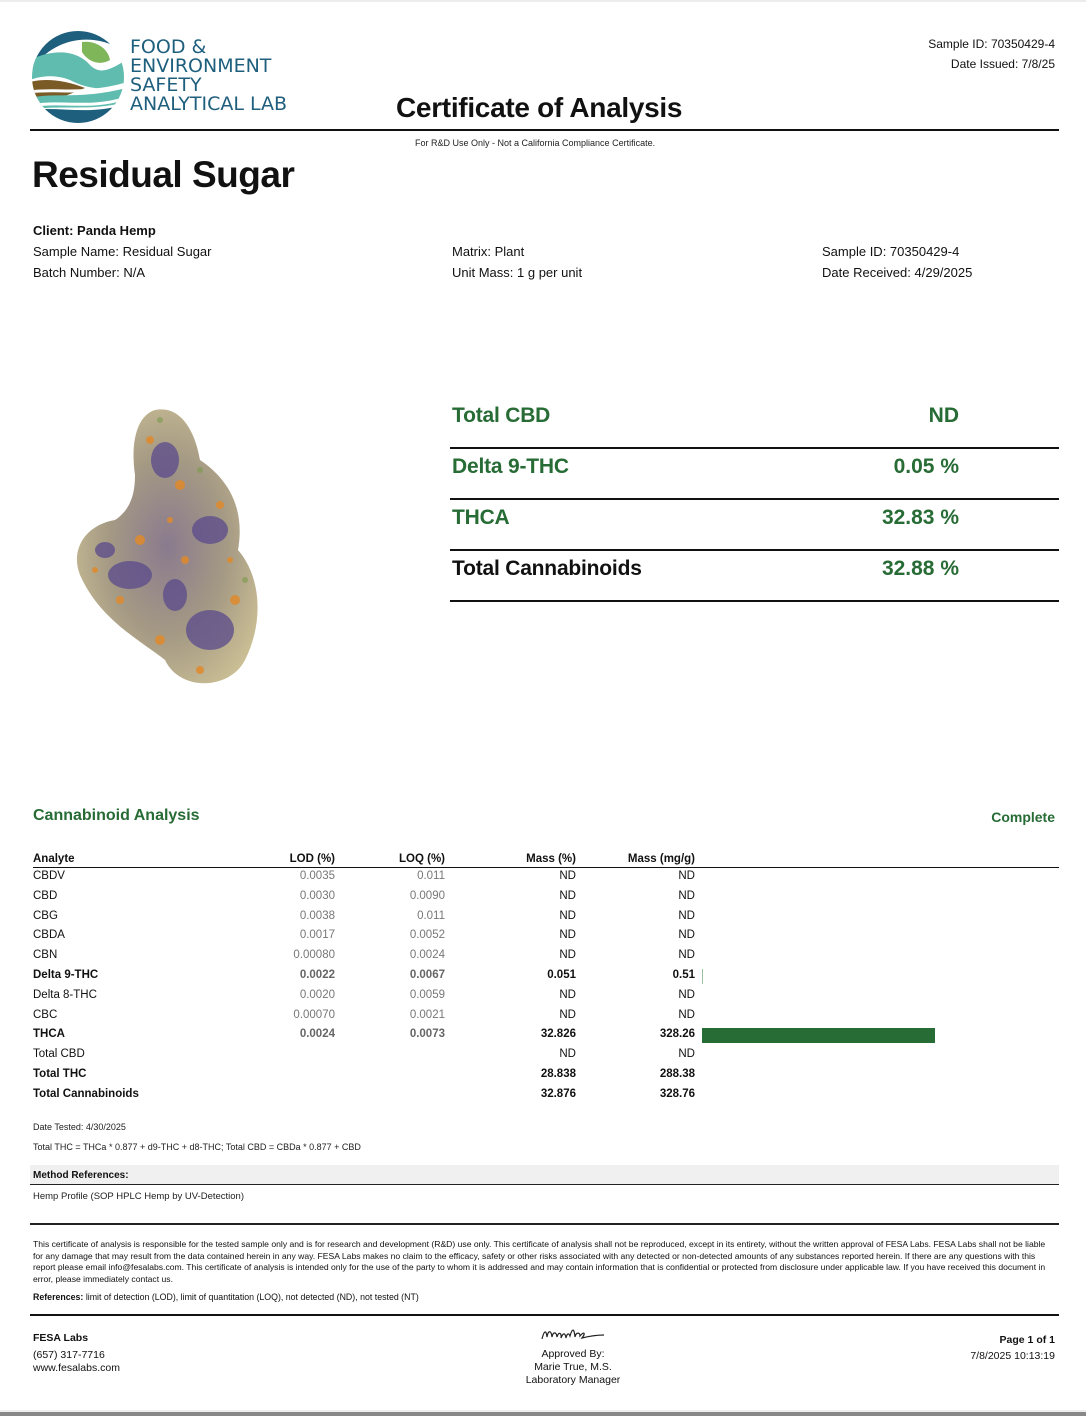 This screenshot has height=1416, width=1086. What do you see at coordinates (427, 1014) in the screenshot?
I see `cell-loq: 0.0021` at bounding box center [427, 1014].